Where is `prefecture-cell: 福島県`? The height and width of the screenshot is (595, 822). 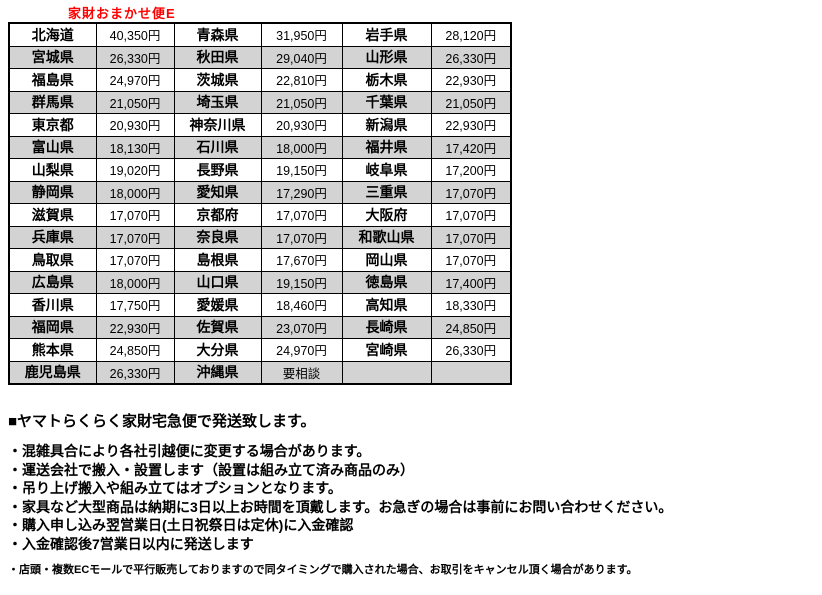
prefecture-cell: 福島県 is located at coordinates (52, 80).